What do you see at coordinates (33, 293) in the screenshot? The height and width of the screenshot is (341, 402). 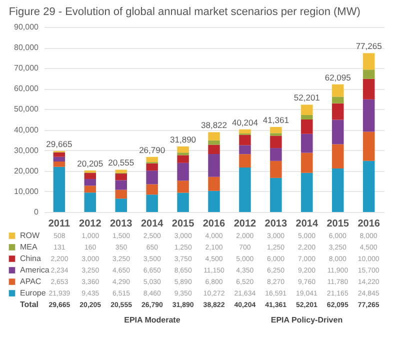 I see `legend-label: Europe` at bounding box center [33, 293].